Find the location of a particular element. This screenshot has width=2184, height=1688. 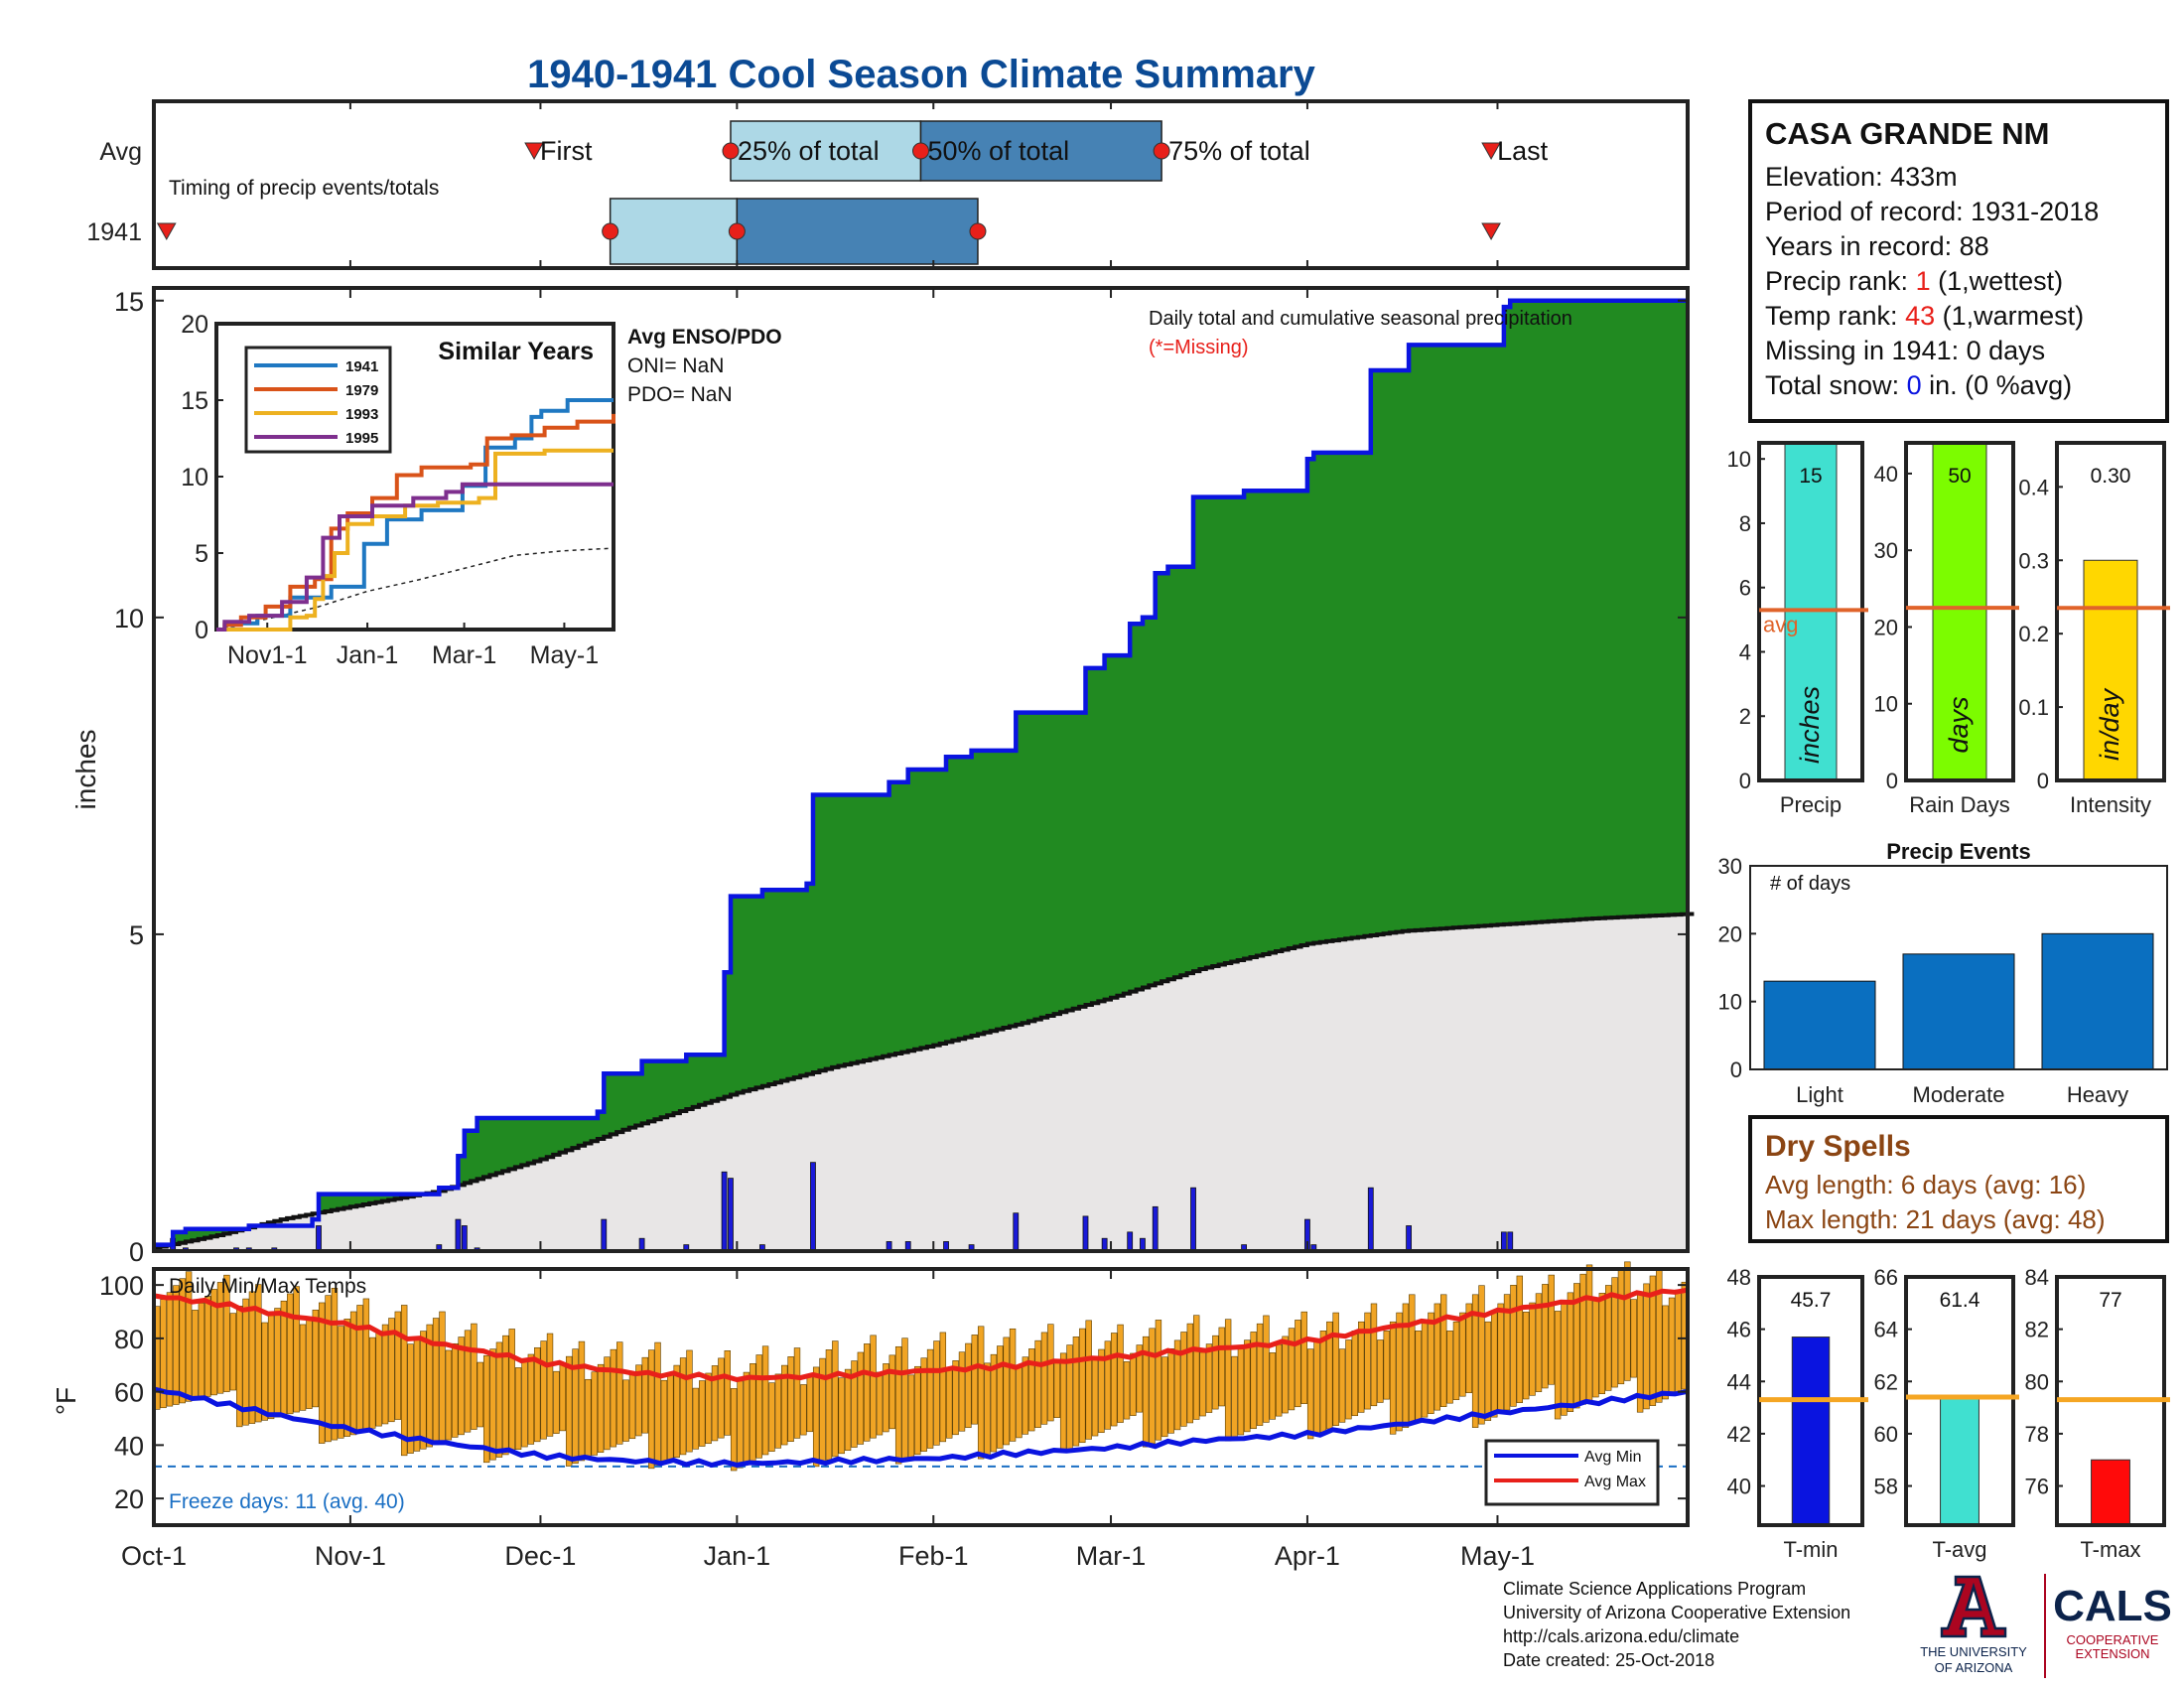

timing-y1941-p25-marker is located at coordinates (610, 231).